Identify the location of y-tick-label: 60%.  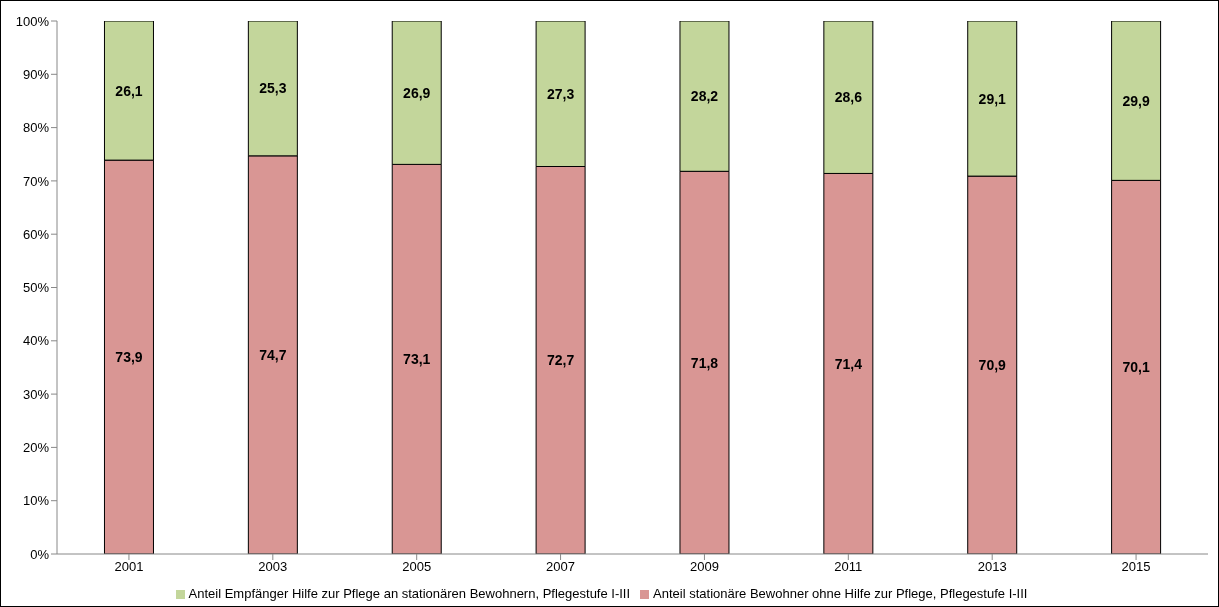
(36, 234).